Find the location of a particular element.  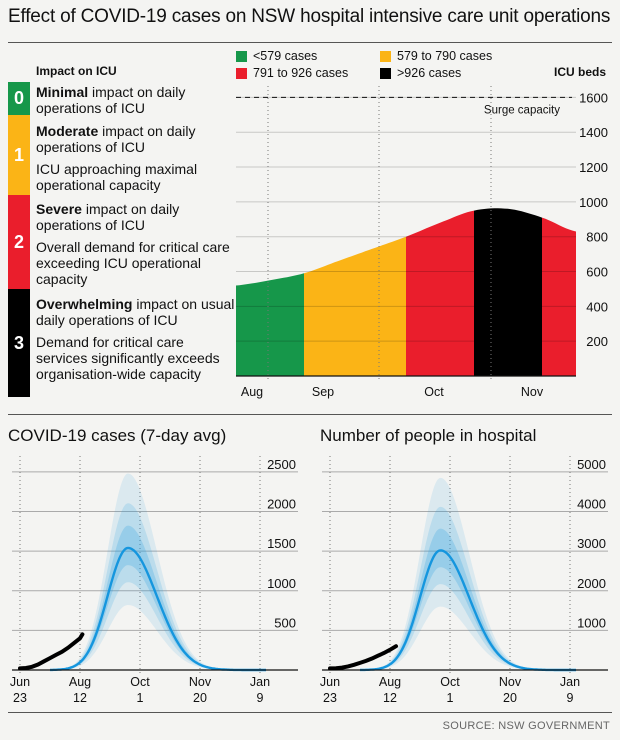

source-credit: SOURCE: NSW GOVERNMENT is located at coordinates (526, 726).